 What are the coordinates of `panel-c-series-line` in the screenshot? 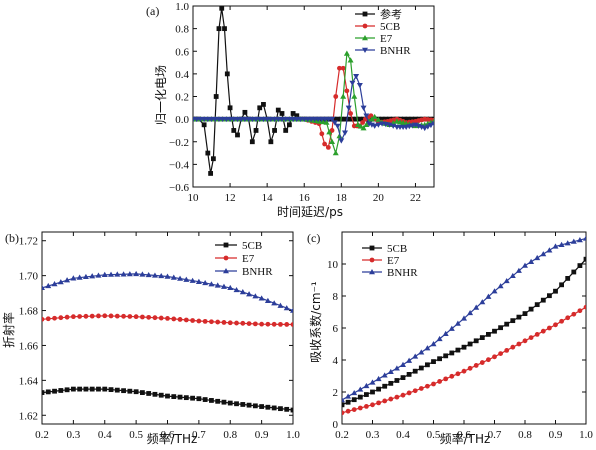 It's located at (464, 360).